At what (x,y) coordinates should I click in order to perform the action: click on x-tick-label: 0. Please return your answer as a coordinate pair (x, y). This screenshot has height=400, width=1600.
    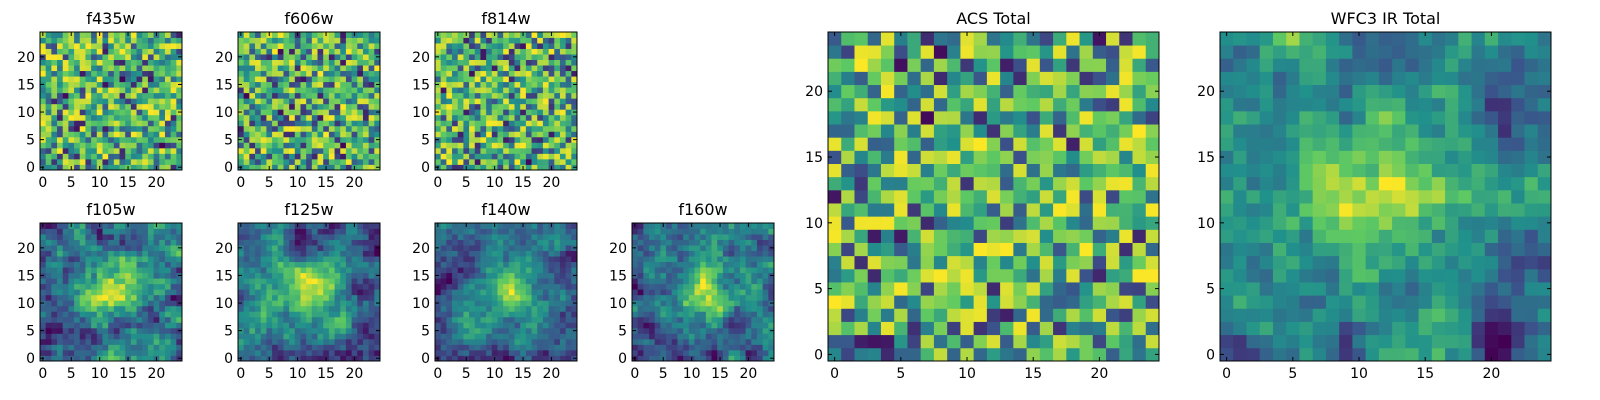
    Looking at the image, I should click on (437, 374).